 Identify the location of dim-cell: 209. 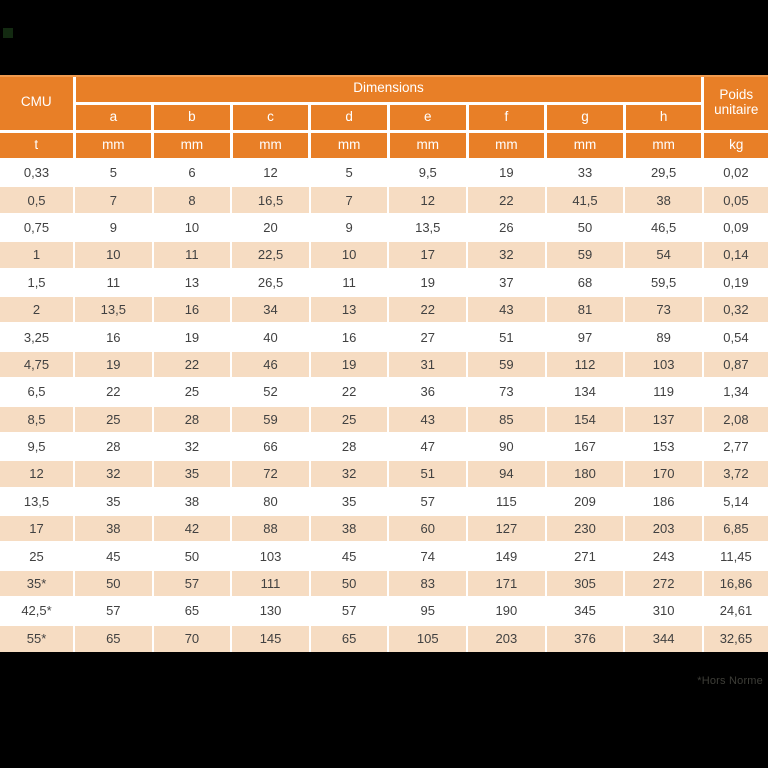
(585, 501).